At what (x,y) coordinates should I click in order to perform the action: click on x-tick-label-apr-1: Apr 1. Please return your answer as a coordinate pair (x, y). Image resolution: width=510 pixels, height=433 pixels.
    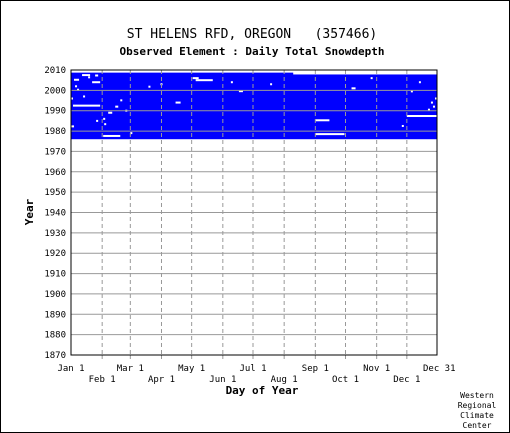
    Looking at the image, I should click on (161, 380).